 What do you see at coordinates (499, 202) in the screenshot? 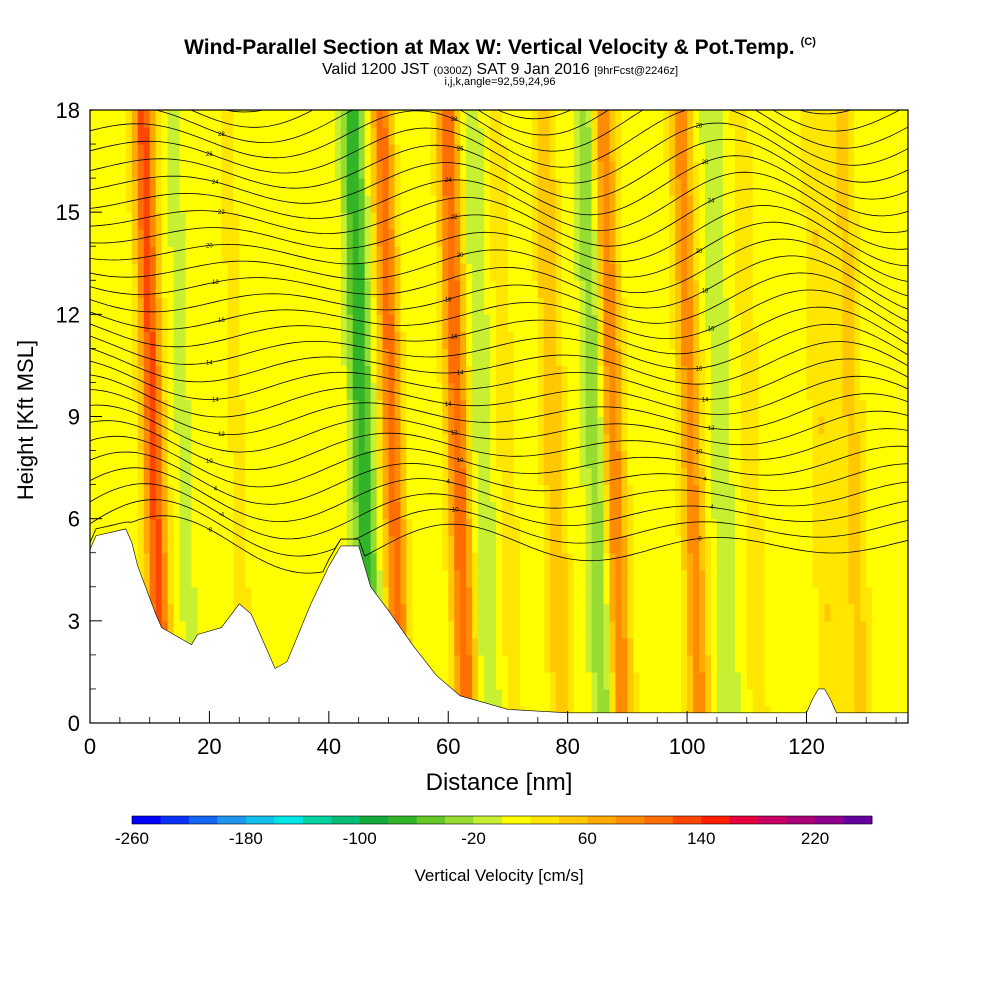
I see `isentrope-line` at bounding box center [499, 202].